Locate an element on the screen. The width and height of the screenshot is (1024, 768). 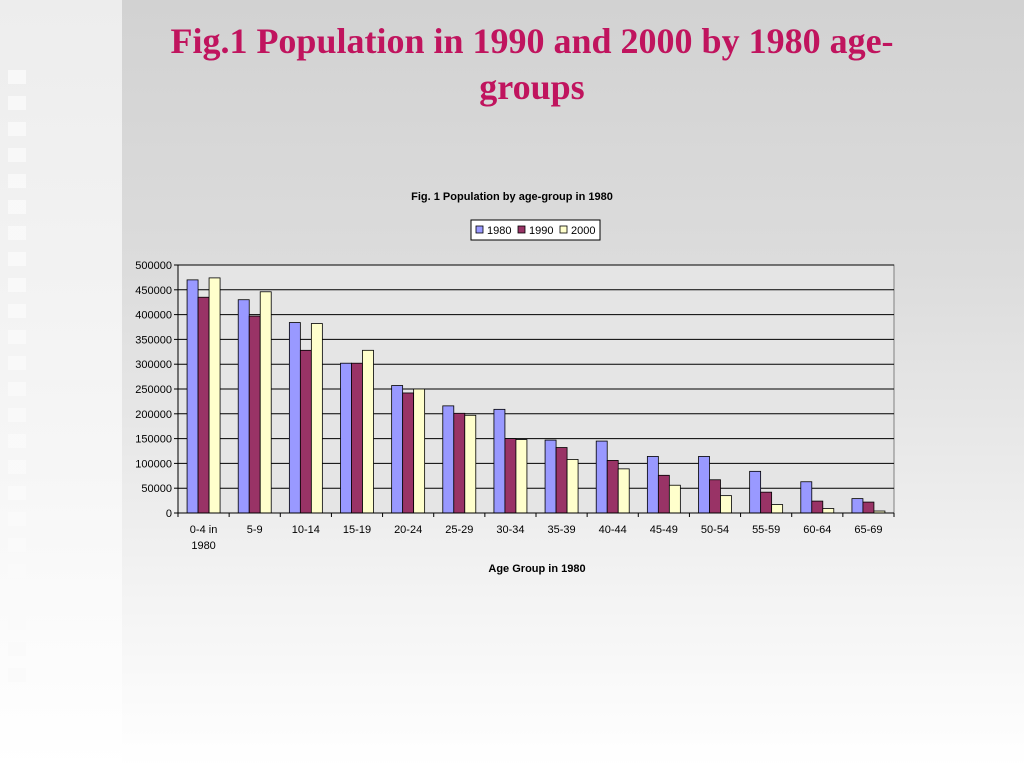
x-tick-label: 55-59 is located at coordinates (766, 530).